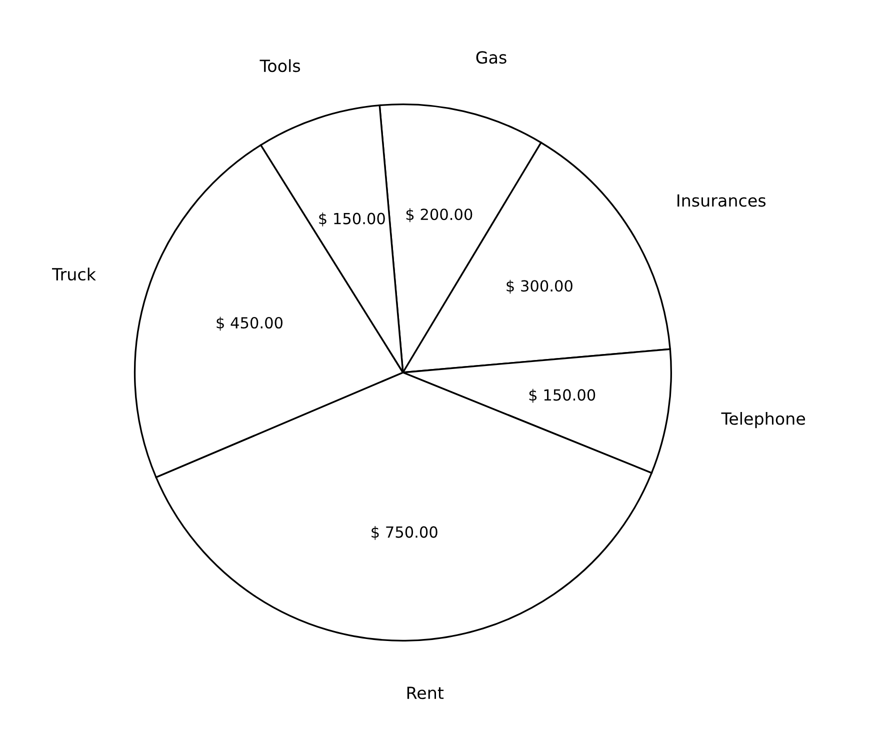 The height and width of the screenshot is (745, 876). I want to click on data-label: $ 200.00, so click(439, 215).